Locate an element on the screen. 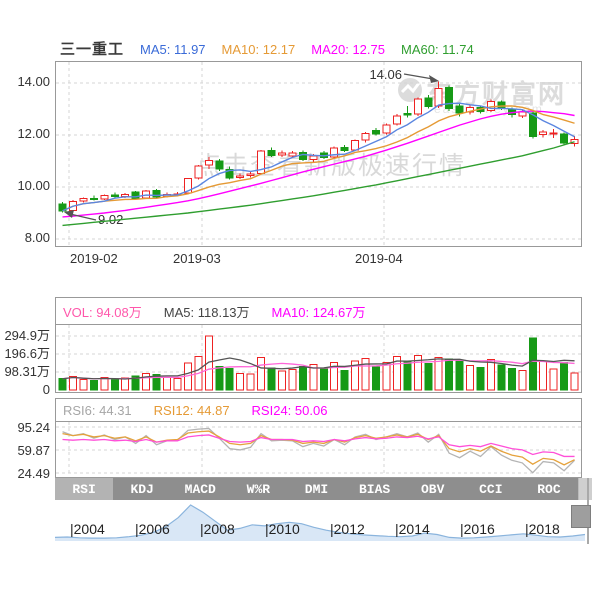 This screenshot has width=600, height=600. tab-obv: OBV is located at coordinates (433, 489).